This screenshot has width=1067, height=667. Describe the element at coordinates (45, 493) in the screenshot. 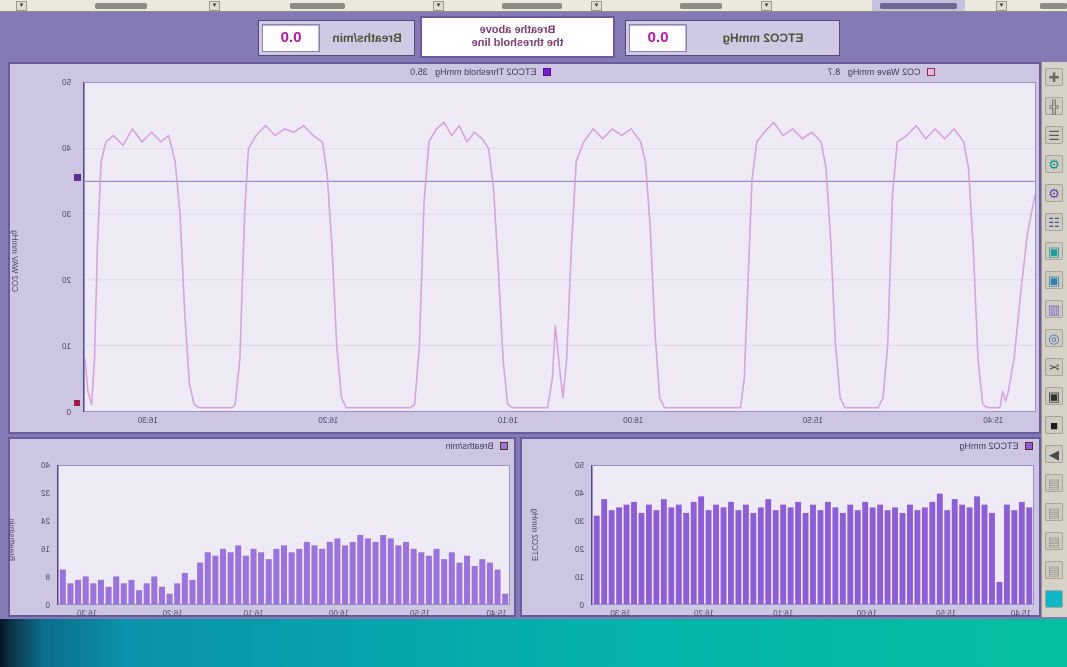

I see `y-tick-label: 32` at that location.